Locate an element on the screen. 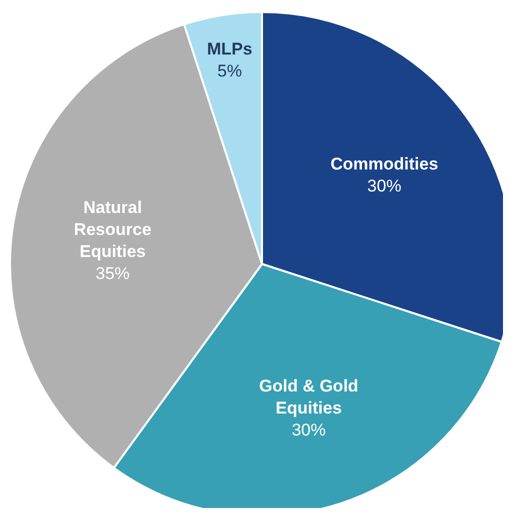  slice-label: Gold & Gold Equities is located at coordinates (308, 397).